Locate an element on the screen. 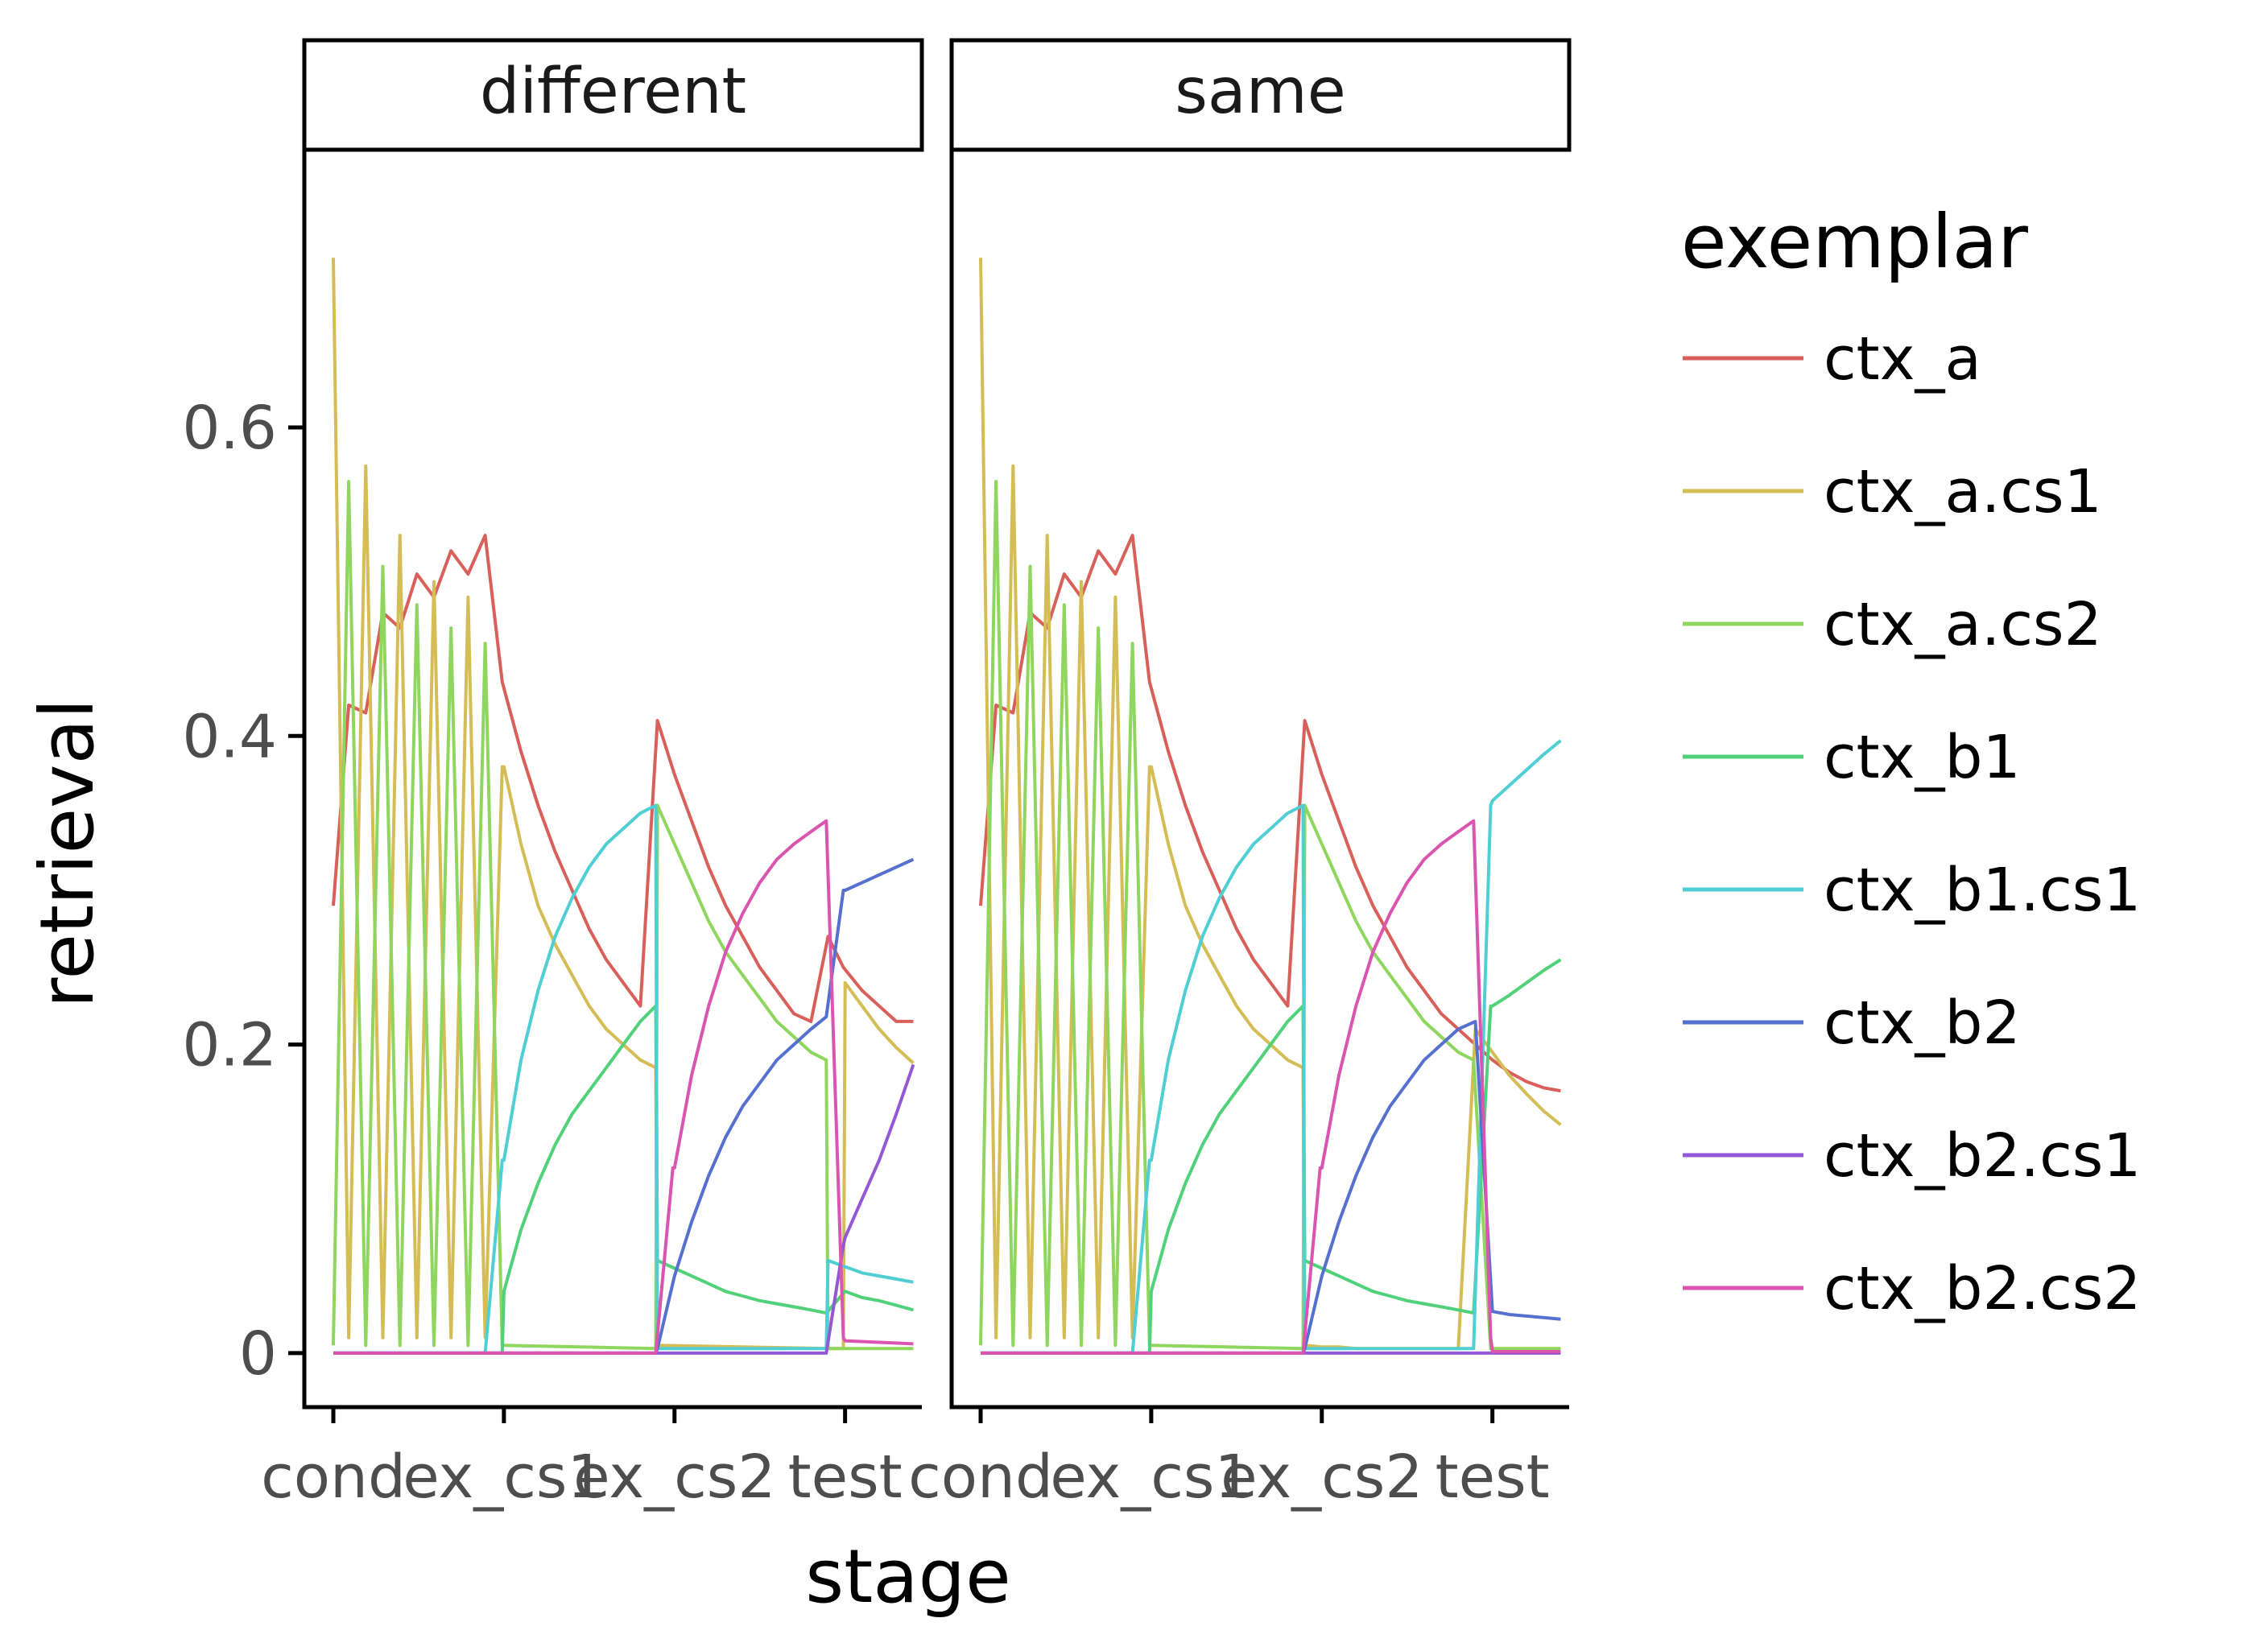 The height and width of the screenshot is (1647, 2268). legend-title: exemplar is located at coordinates (1854, 242).